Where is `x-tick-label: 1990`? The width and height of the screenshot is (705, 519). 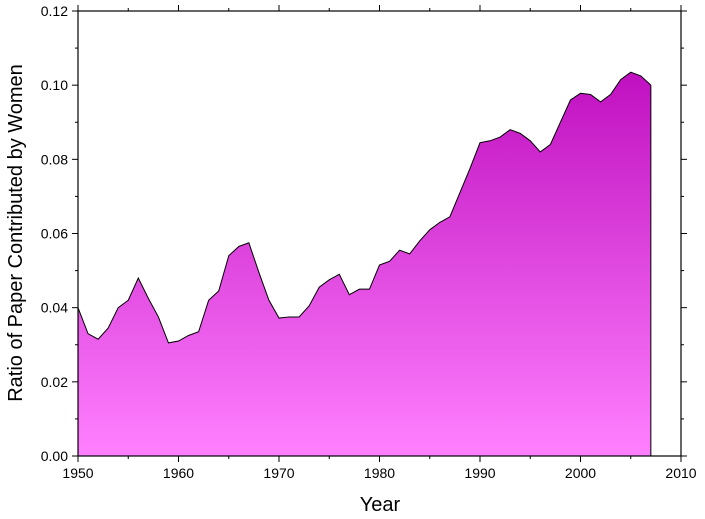 x-tick-label: 1990 is located at coordinates (479, 473).